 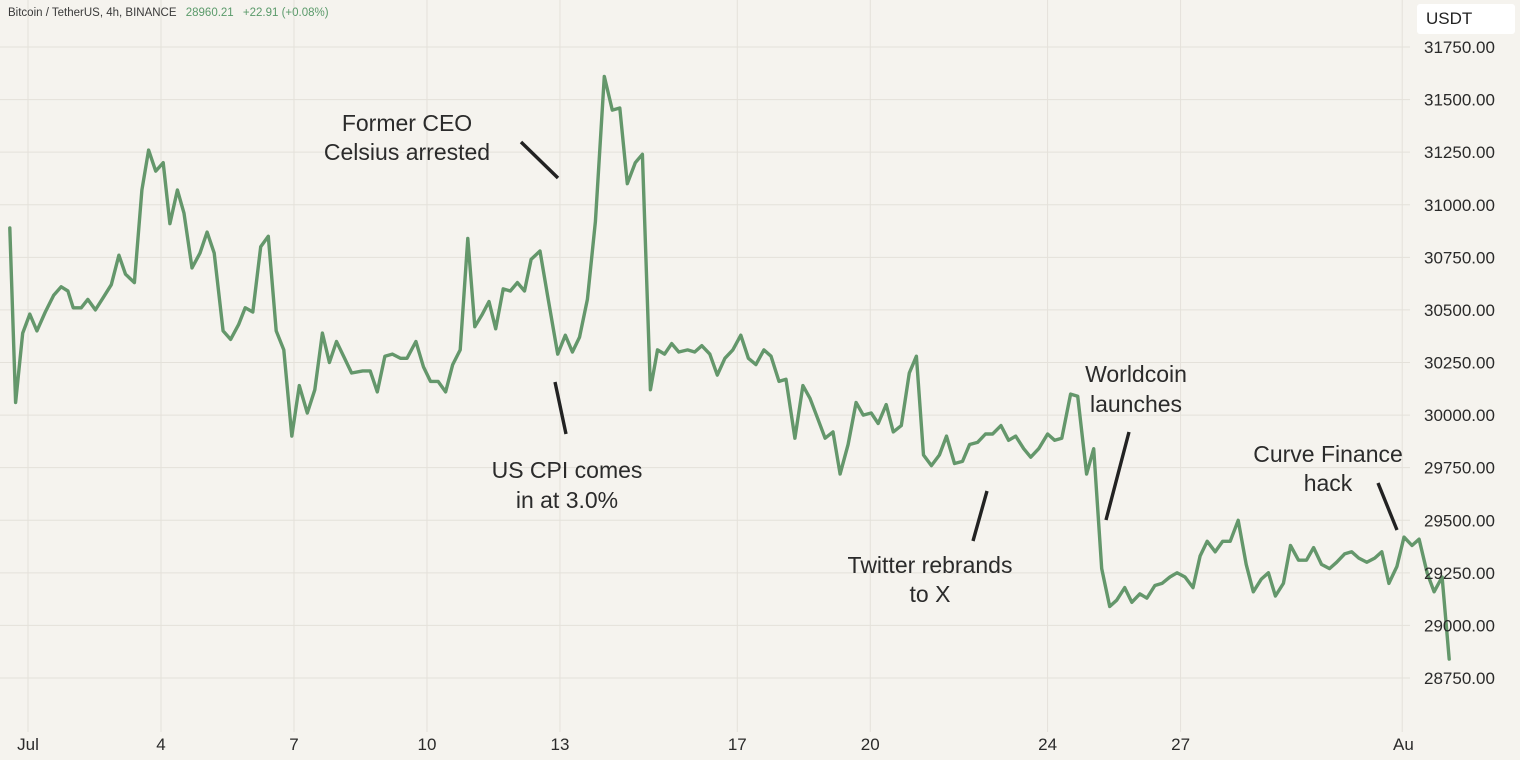 What do you see at coordinates (567, 447) in the screenshot?
I see `annotation: US CPI comes in at 3.0%` at bounding box center [567, 447].